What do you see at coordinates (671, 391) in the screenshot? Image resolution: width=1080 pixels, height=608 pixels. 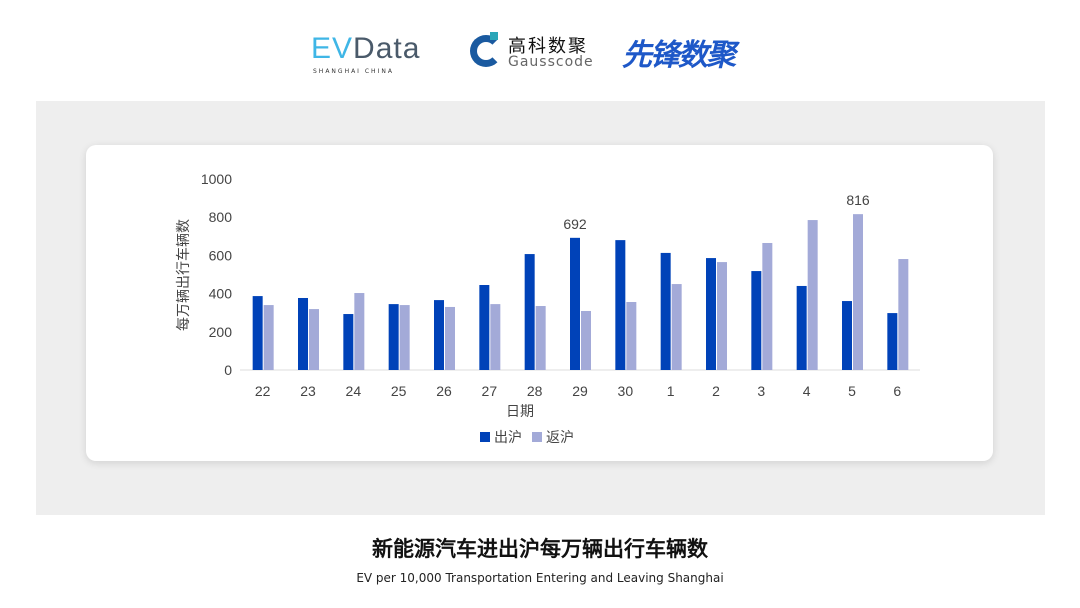 I see `x-tick-label: 1` at bounding box center [671, 391].